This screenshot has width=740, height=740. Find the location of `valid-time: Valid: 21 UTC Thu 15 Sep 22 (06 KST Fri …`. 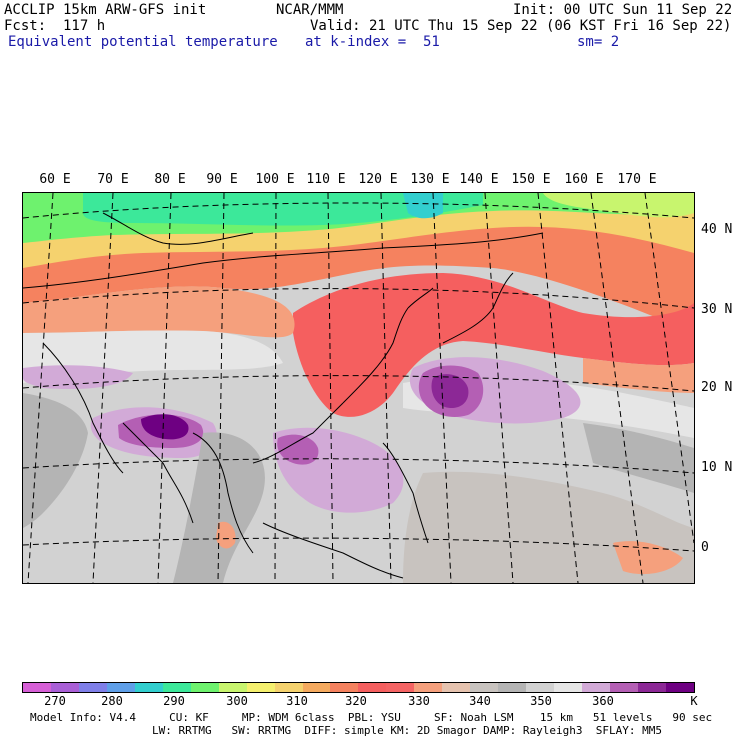

valid-time: Valid: 21 UTC Thu 15 Sep 22 (06 KST Fri … is located at coordinates (521, 26).